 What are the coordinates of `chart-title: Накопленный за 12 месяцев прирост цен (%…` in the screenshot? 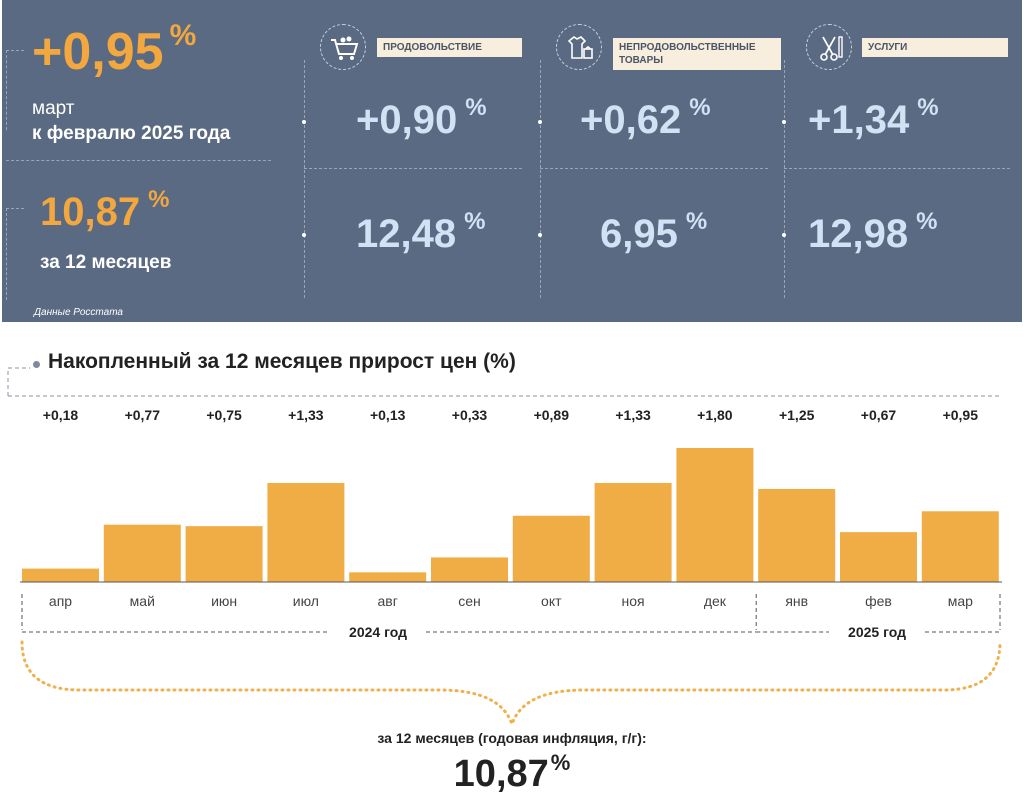 It's located at (282, 361).